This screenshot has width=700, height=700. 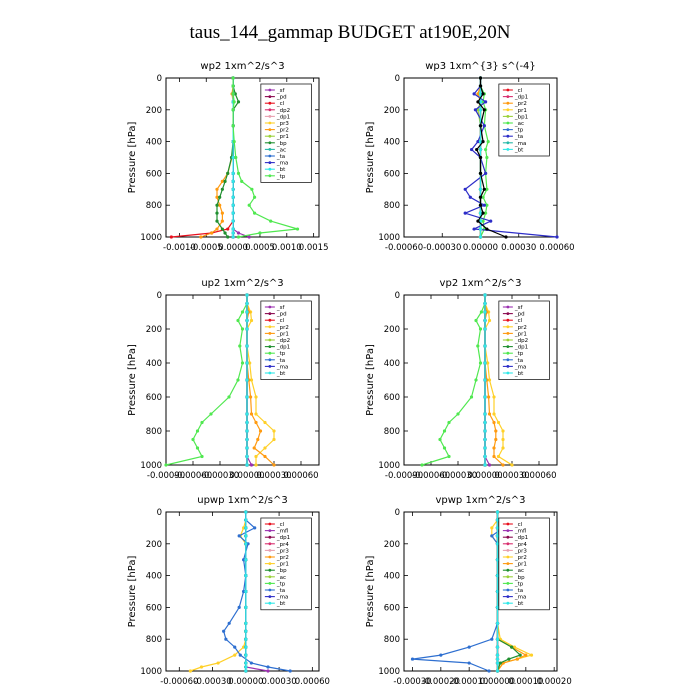 I want to click on series-line, so click(x=458, y=592).